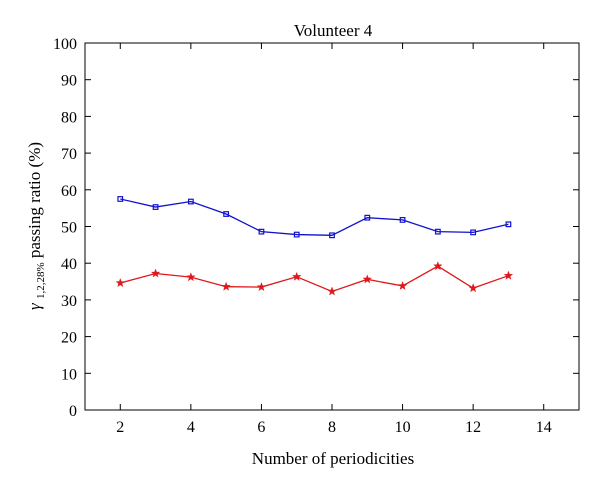  What do you see at coordinates (332, 427) in the screenshot?
I see `x-tick-label: 8` at bounding box center [332, 427].